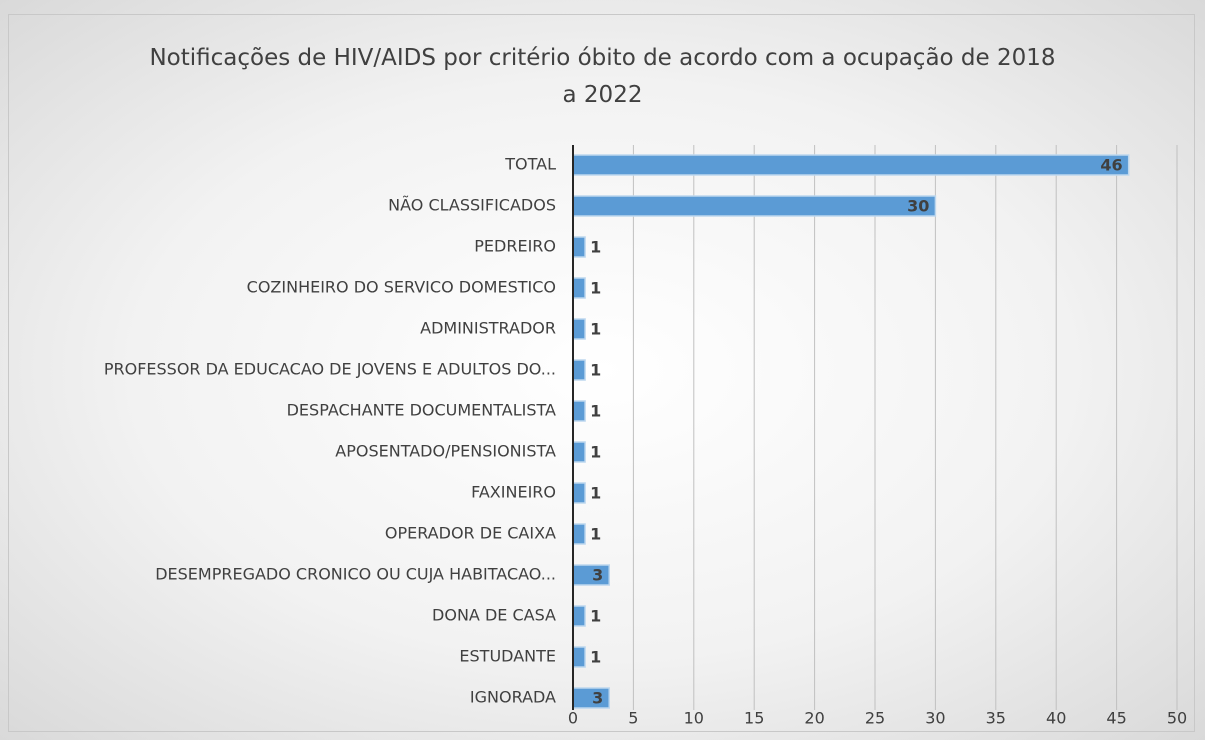 This screenshot has height=740, width=1205. I want to click on y-tick-label: APOSENTADO/PENSIONISTA, so click(445, 451).